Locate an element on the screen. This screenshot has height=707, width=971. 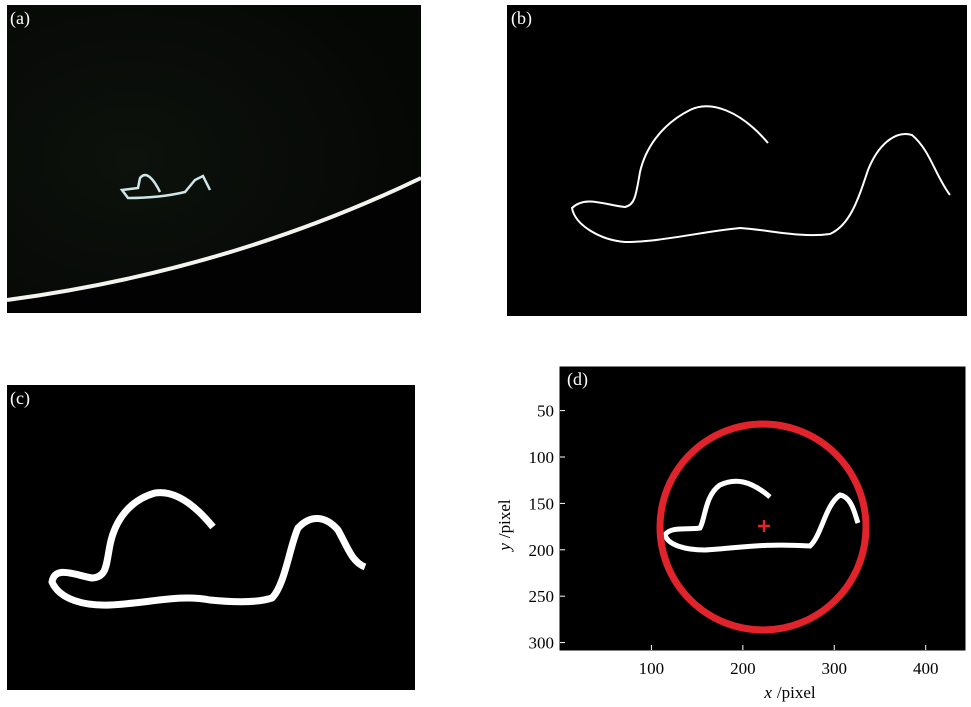
x-unit: /pixel is located at coordinates (796, 692).